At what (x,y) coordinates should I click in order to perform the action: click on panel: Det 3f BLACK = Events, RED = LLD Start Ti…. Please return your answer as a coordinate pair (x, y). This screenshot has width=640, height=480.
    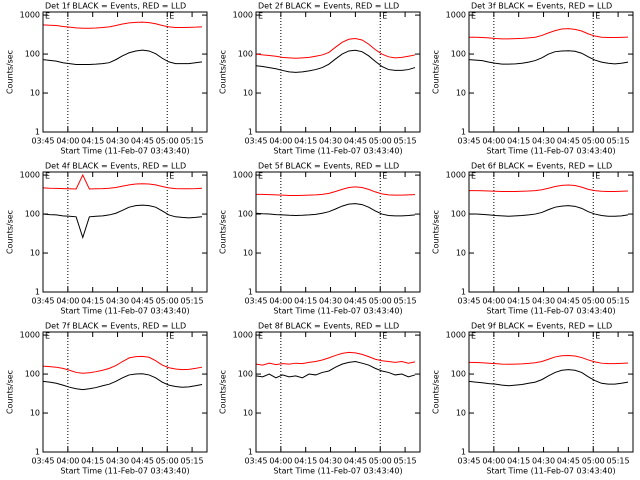
    Looking at the image, I should click on (533, 79).